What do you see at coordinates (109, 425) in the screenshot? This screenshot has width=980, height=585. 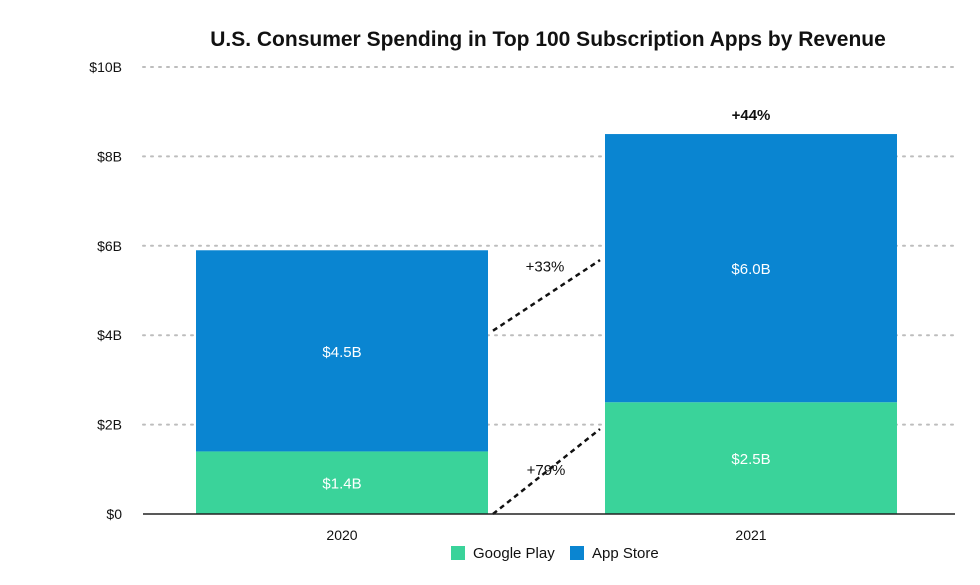 I see `y-tick-label: $2B` at bounding box center [109, 425].